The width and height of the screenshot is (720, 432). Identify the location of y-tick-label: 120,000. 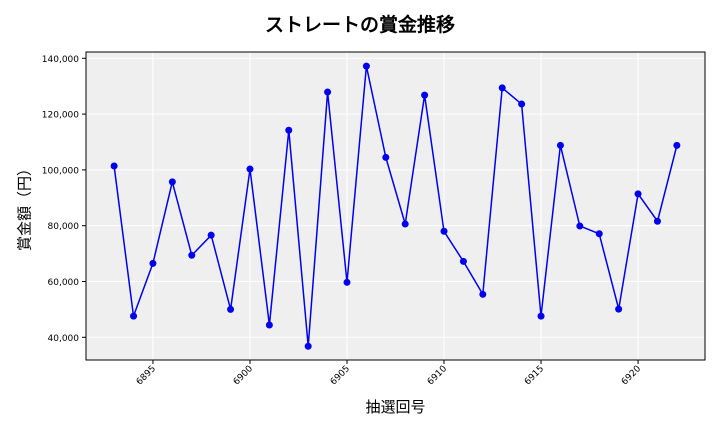
(60, 116).